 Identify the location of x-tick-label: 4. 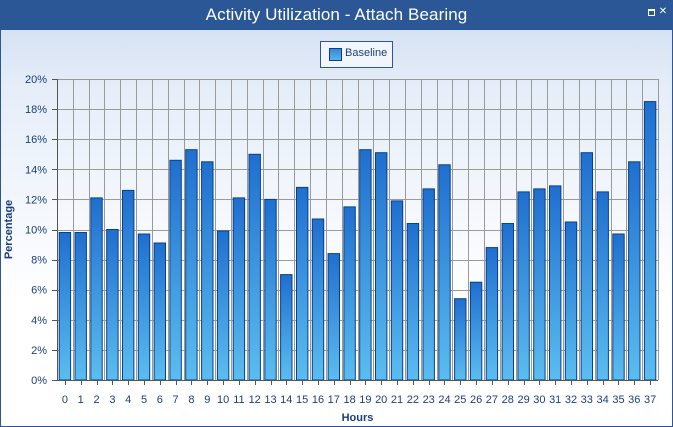
(128, 400).